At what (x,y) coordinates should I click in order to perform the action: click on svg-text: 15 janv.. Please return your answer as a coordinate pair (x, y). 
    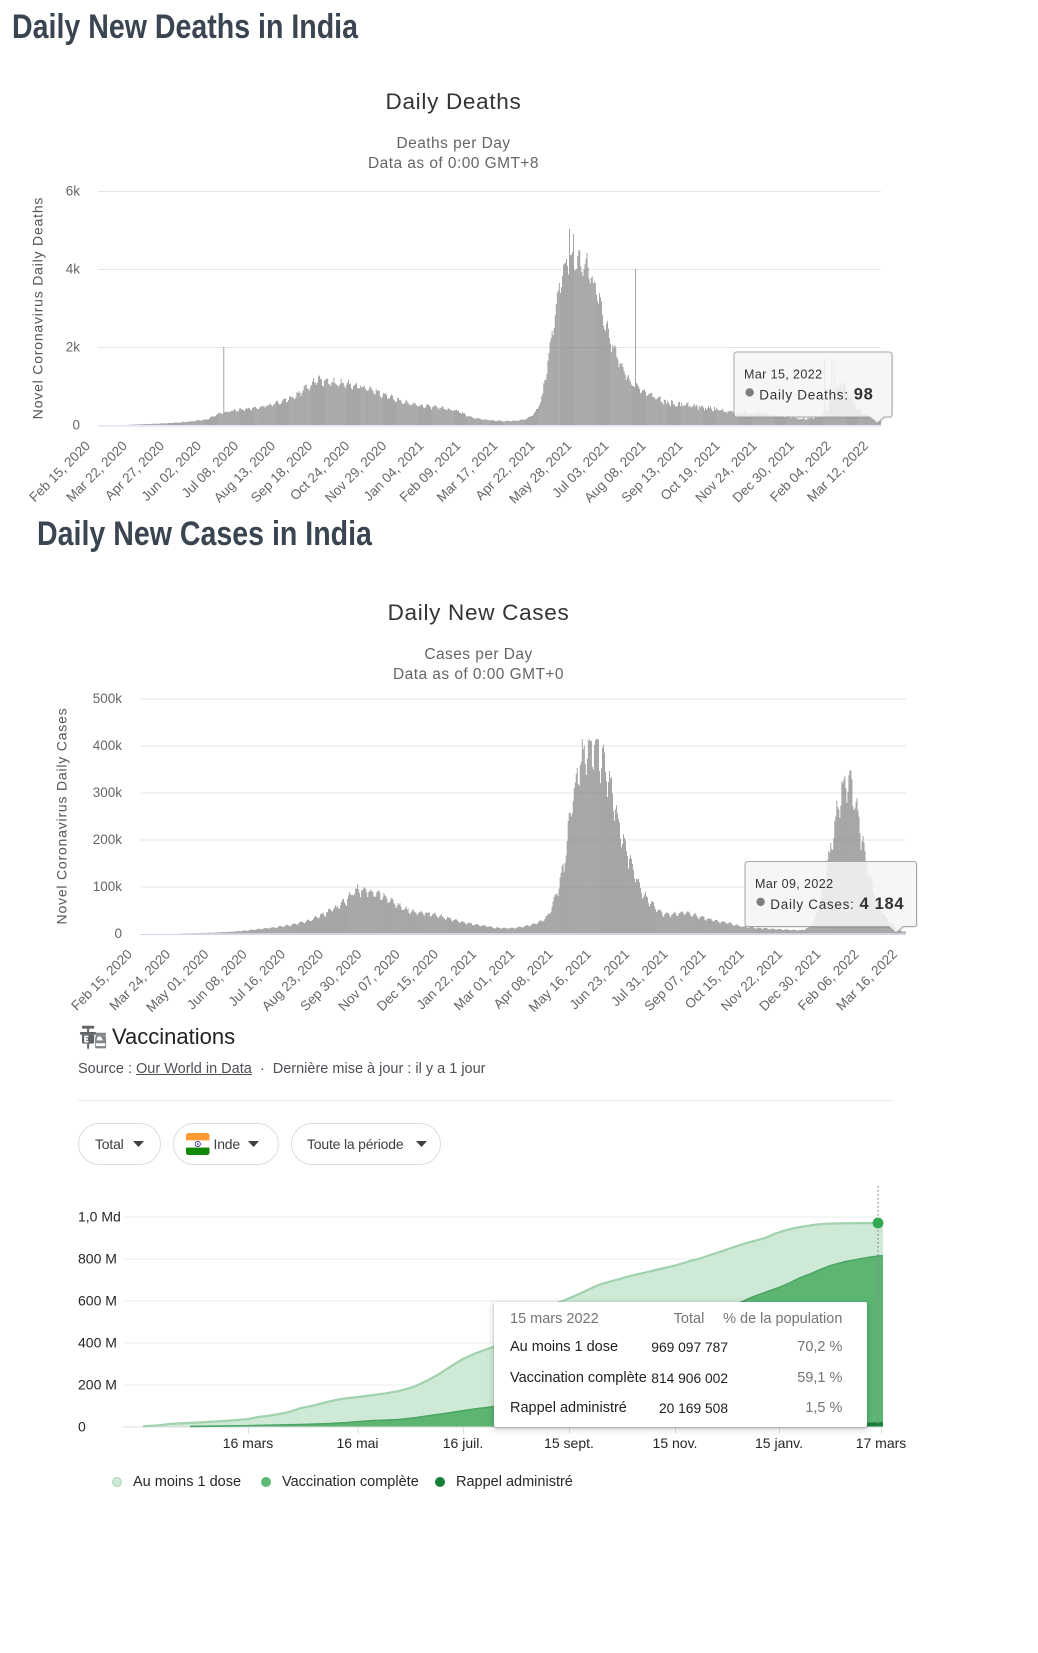
    Looking at the image, I should click on (779, 1443).